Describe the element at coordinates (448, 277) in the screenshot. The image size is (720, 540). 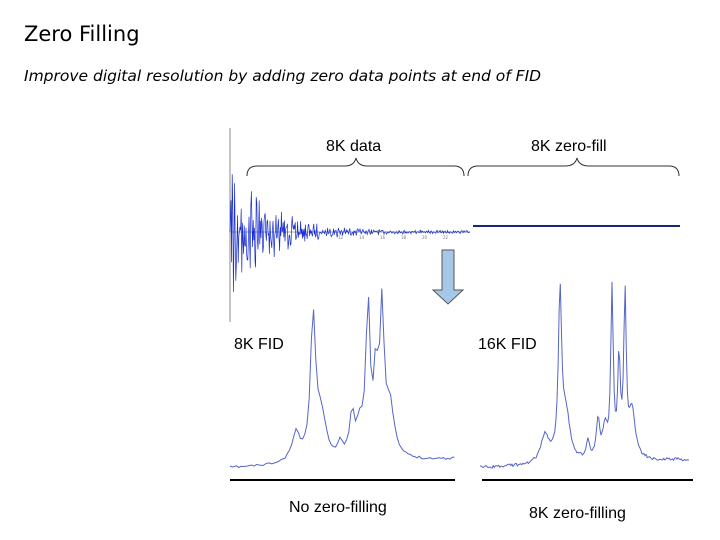
I see `down-arrow` at that location.